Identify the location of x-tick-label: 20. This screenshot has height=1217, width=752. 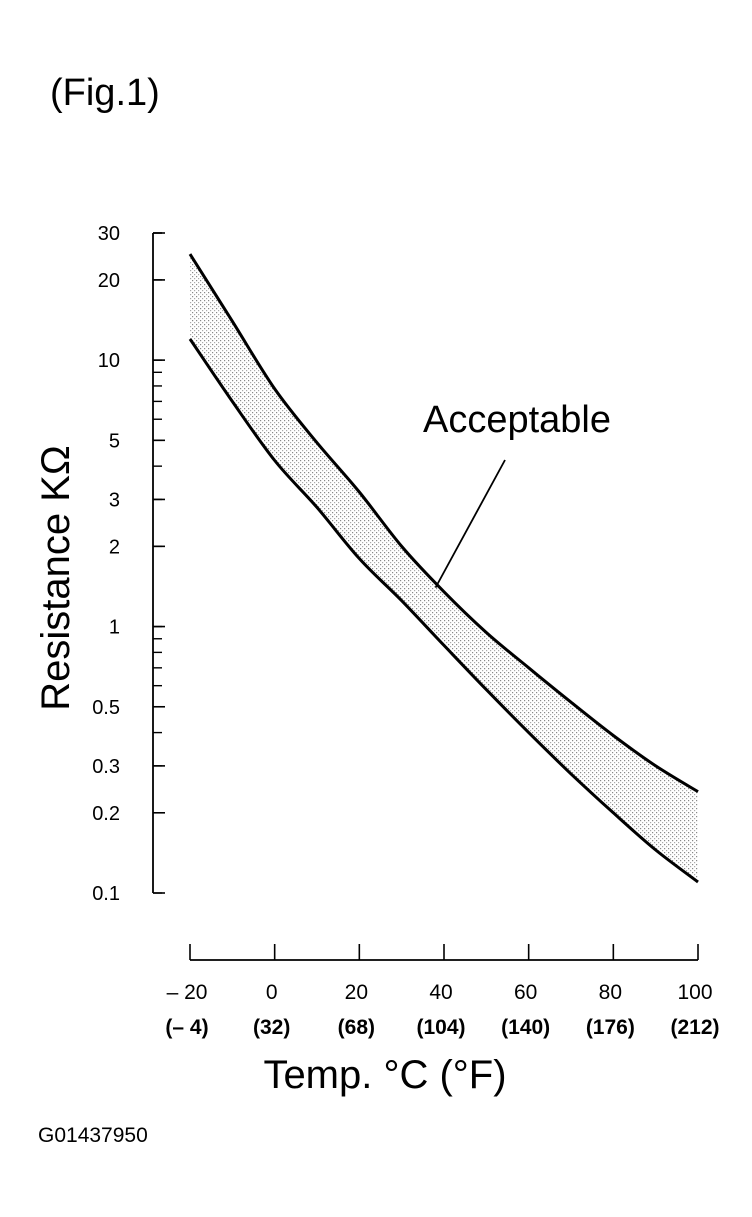
(356, 992).